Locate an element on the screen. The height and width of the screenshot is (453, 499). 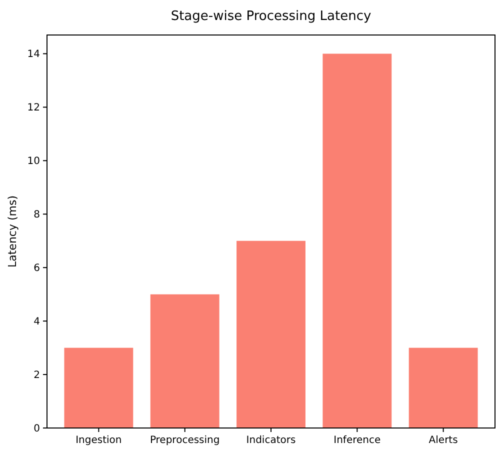
y-tick-label: 8 is located at coordinates (37, 215).